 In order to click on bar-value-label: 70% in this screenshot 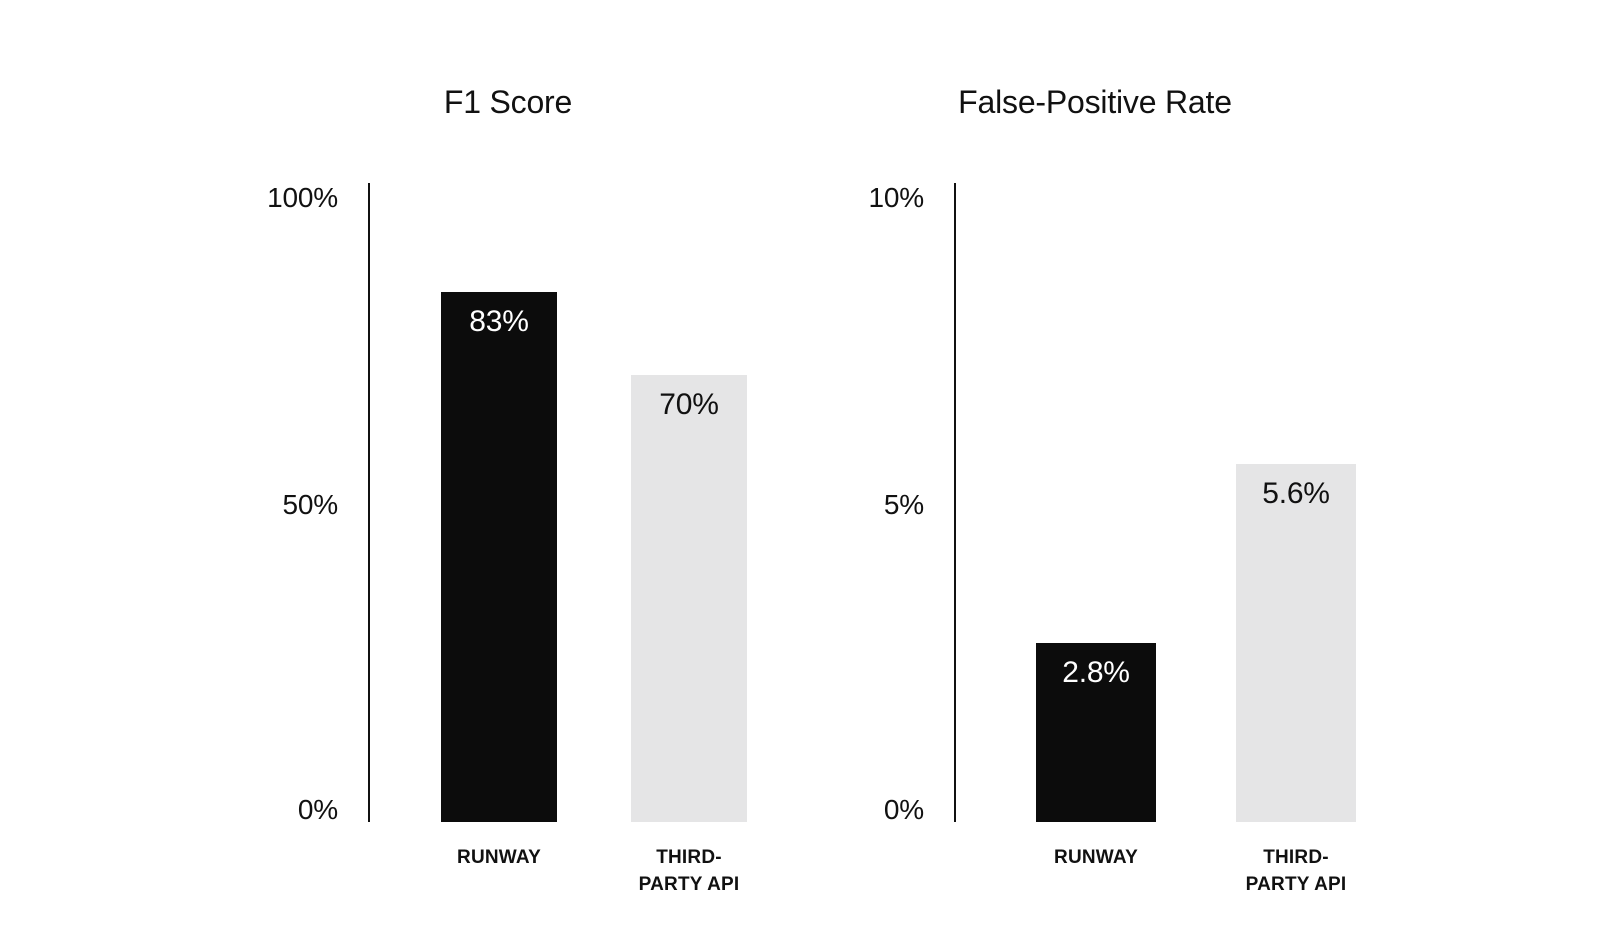, I will do `click(689, 404)`.